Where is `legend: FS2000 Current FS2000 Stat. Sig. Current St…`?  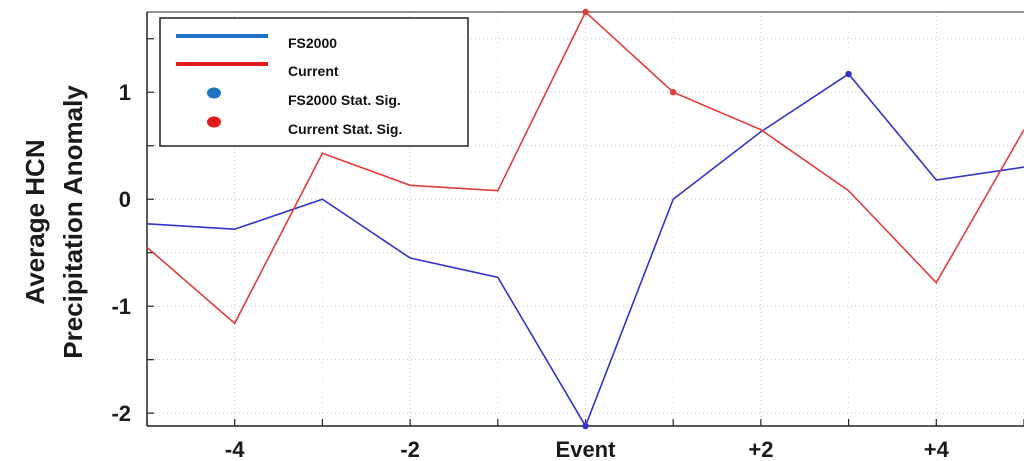 legend: FS2000 Current FS2000 Stat. Sig. Current St… is located at coordinates (314, 82).